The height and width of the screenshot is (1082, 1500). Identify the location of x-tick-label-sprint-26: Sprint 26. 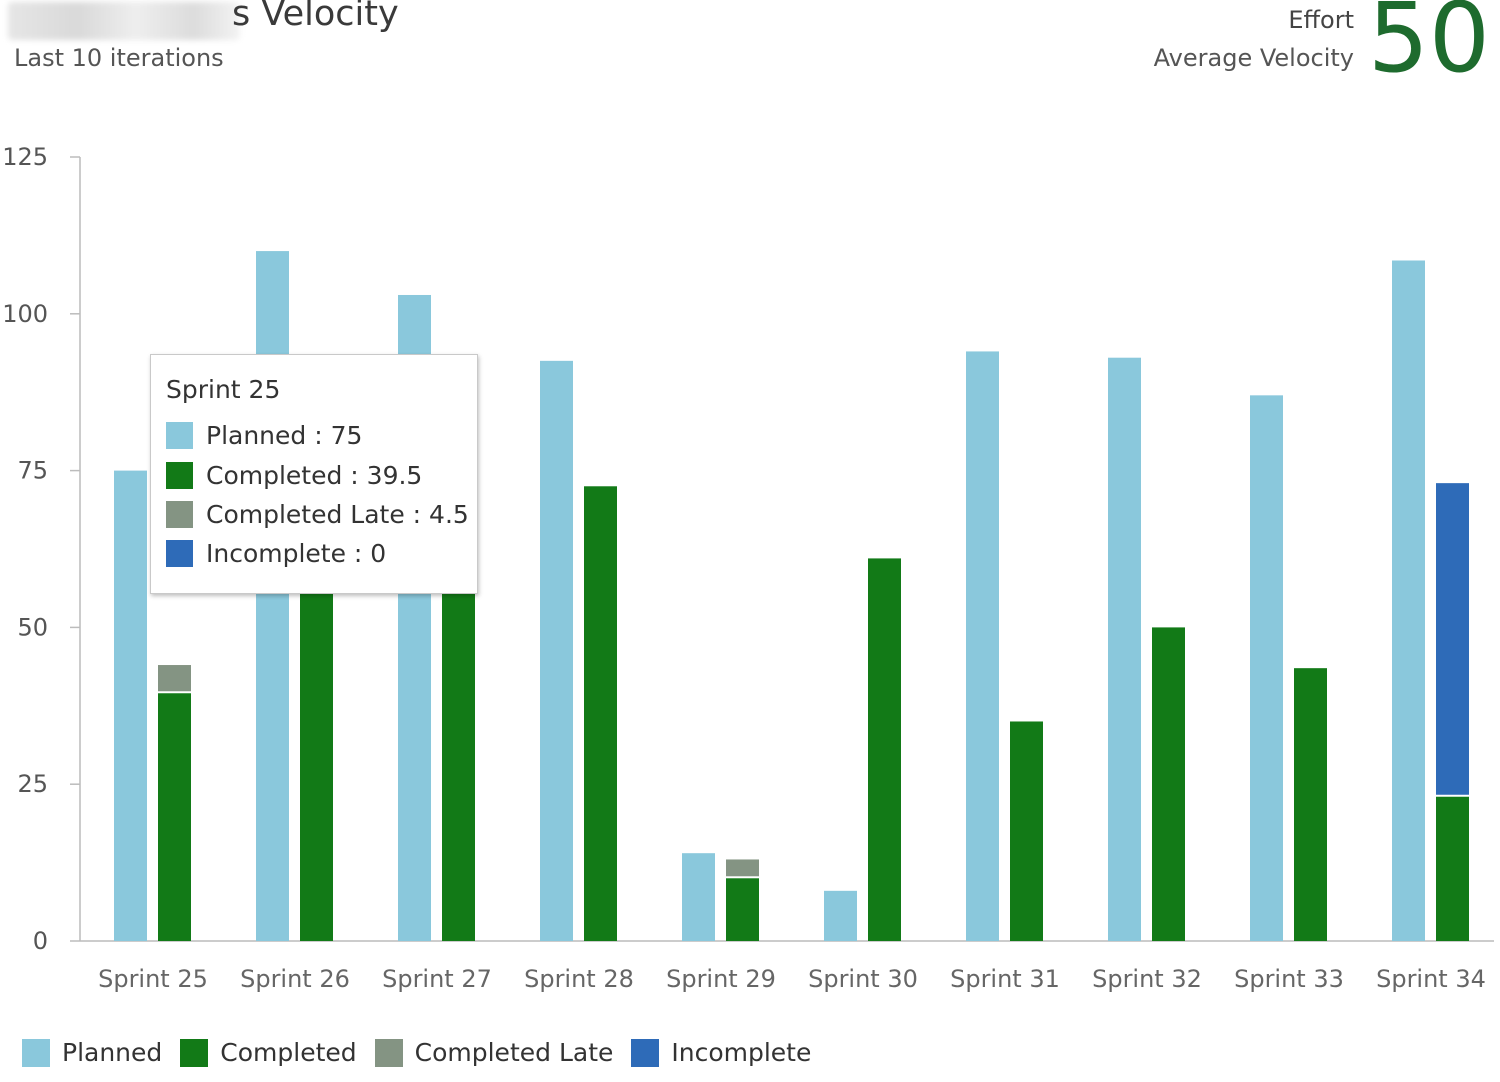
(295, 979).